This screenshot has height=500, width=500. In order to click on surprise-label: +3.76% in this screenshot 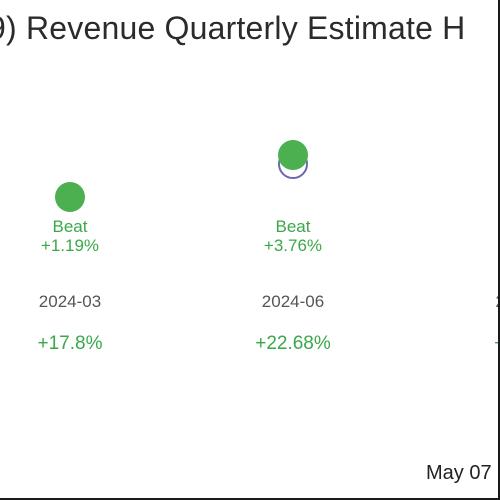, I will do `click(293, 245)`.